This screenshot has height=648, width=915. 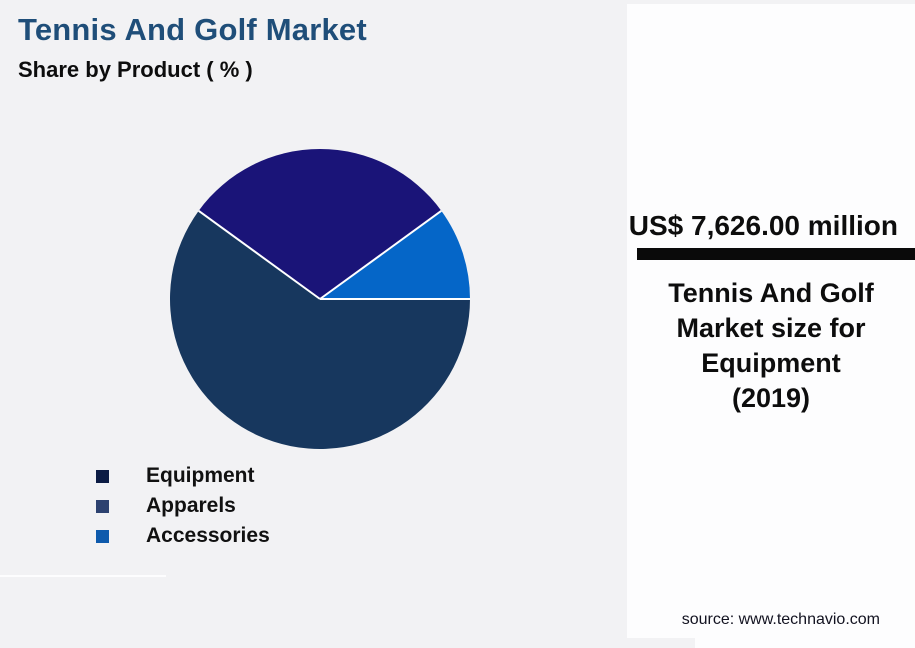 What do you see at coordinates (763, 225) in the screenshot?
I see `callout-value: US$ 7,626.00 million` at bounding box center [763, 225].